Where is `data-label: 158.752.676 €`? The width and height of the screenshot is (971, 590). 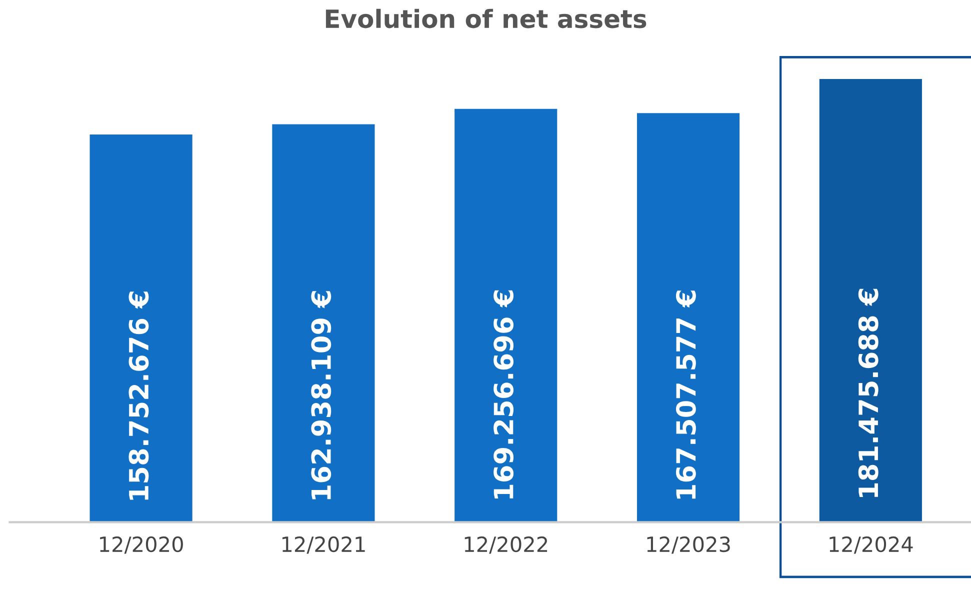 data-label: 158.752.676 € is located at coordinates (138, 396).